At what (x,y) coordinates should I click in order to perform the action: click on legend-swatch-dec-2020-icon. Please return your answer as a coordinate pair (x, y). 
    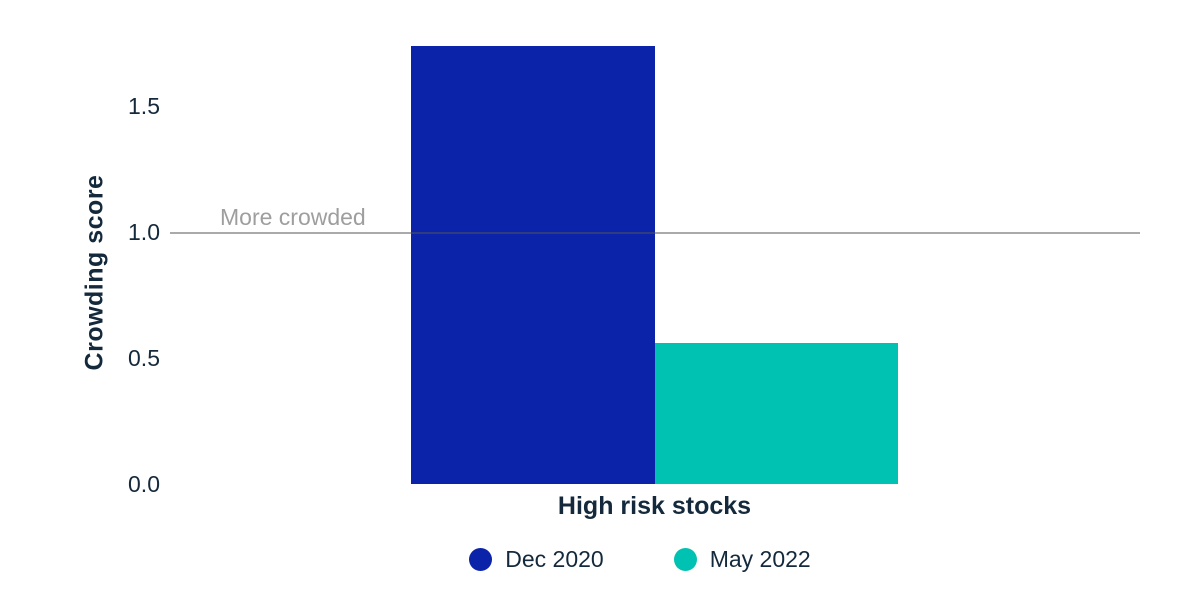
    Looking at the image, I should click on (481, 559).